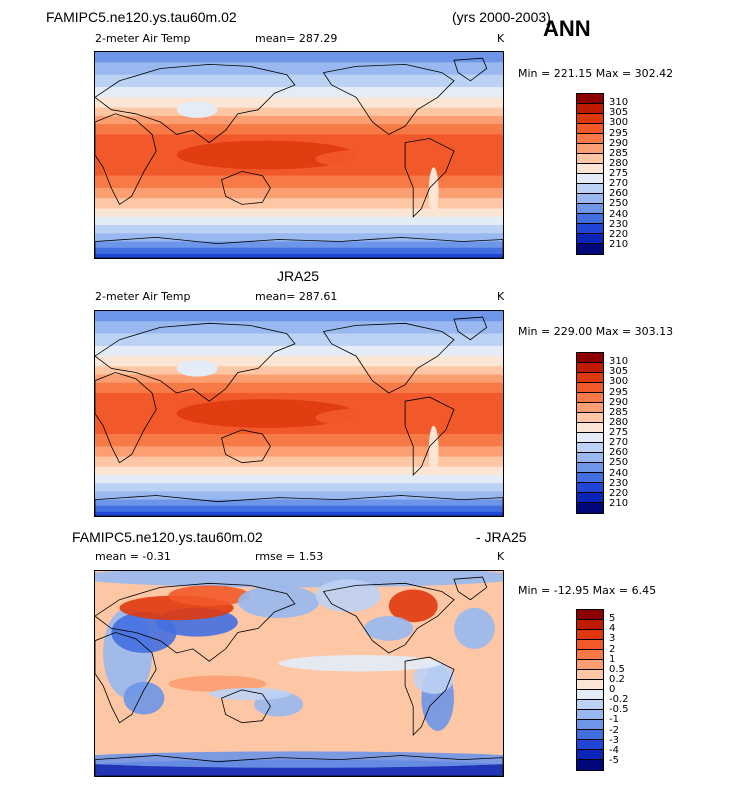 The width and height of the screenshot is (733, 786). Describe the element at coordinates (619, 402) in the screenshot. I see `colorbar-tick-label: 290` at that location.